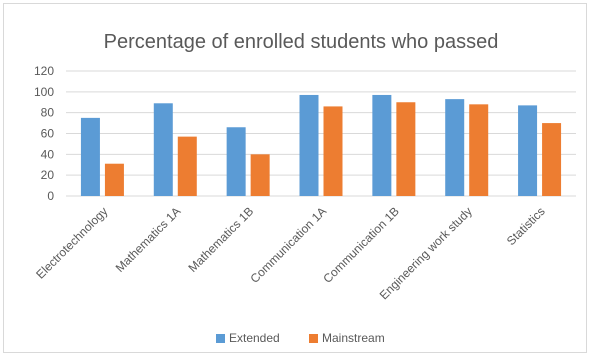  What do you see at coordinates (353, 338) in the screenshot?
I see `legend-label-mainstream: Mainstream` at bounding box center [353, 338].